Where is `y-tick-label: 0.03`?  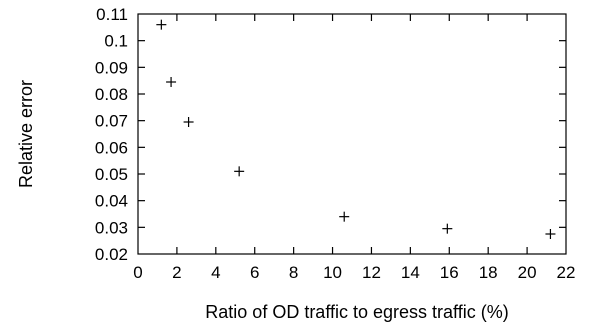
y-tick-label: 0.03 is located at coordinates (111, 227).